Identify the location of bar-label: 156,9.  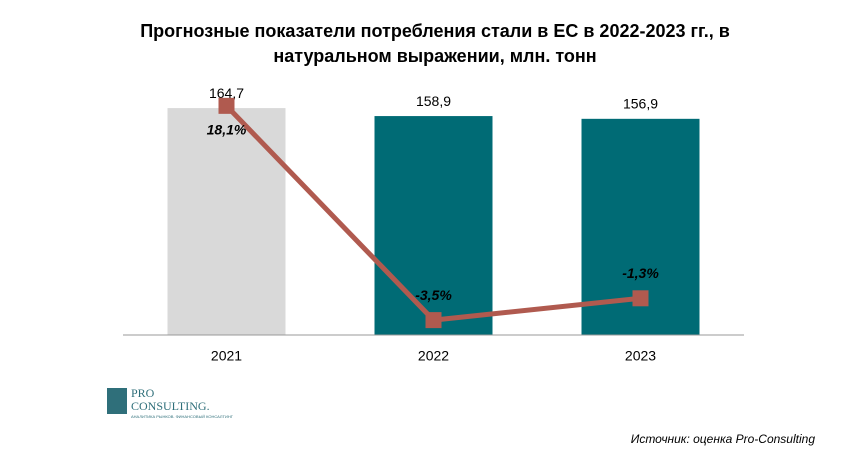
(640, 104).